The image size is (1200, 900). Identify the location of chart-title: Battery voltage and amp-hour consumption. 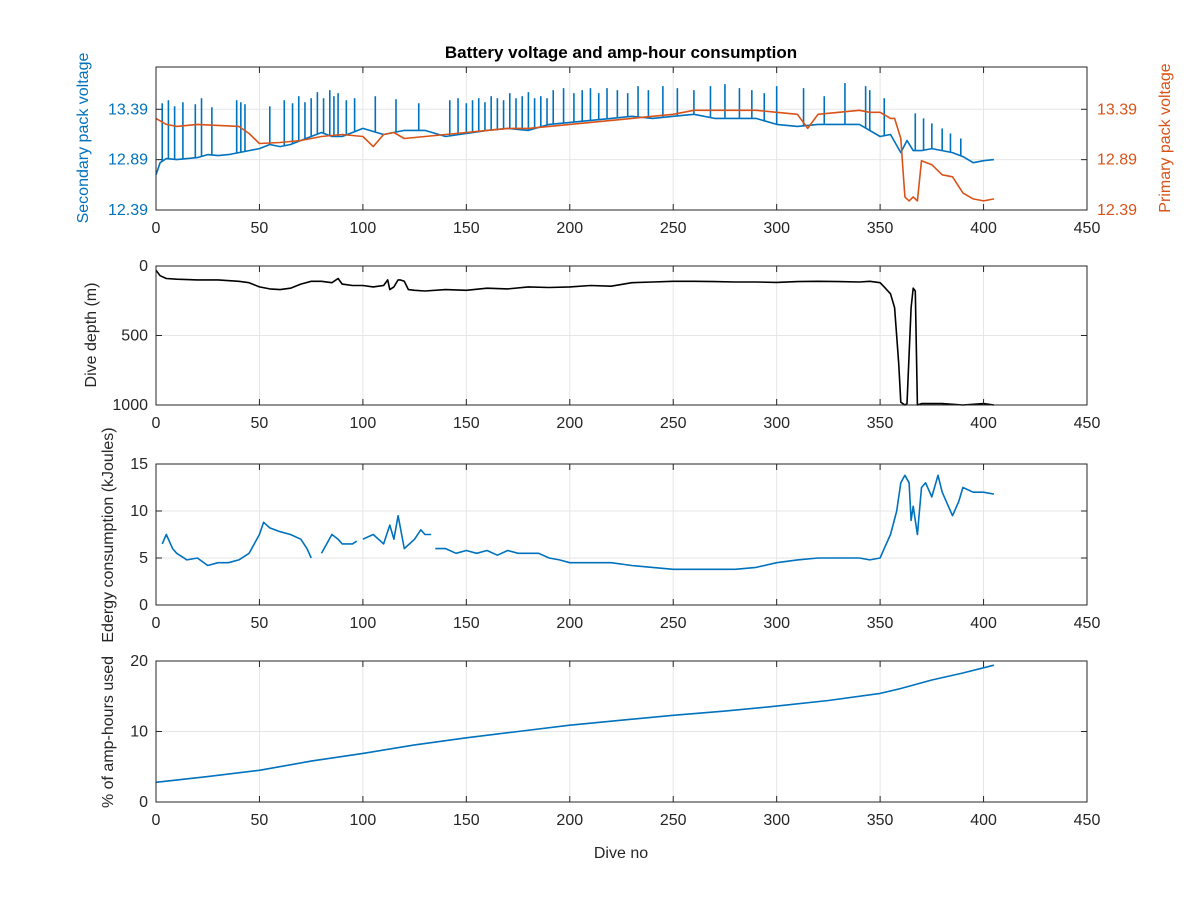
(621, 52).